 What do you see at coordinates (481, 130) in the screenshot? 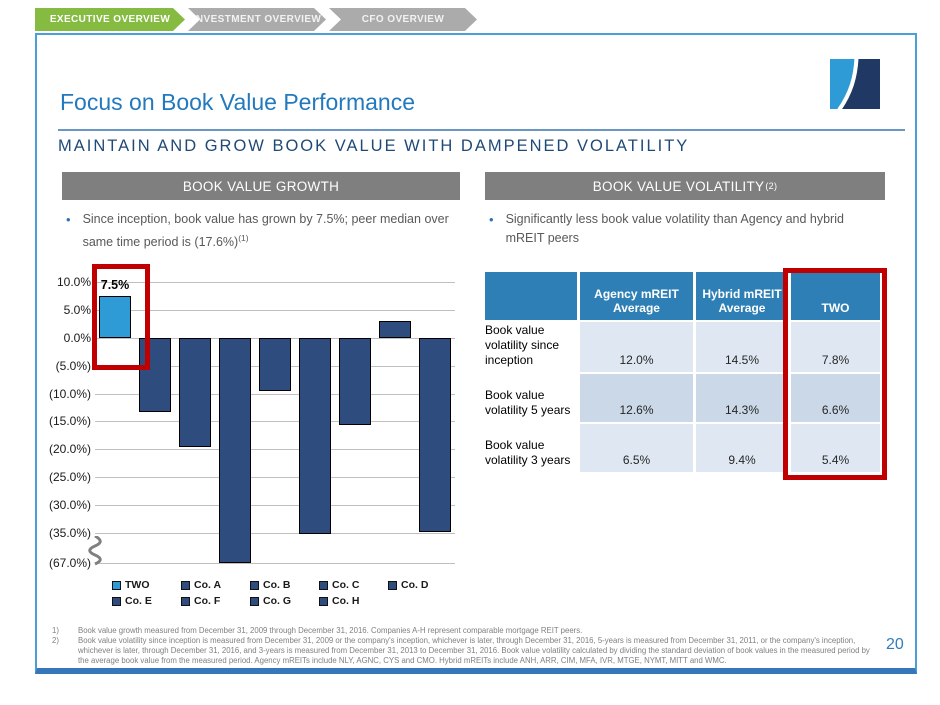
I see `title-divider` at bounding box center [481, 130].